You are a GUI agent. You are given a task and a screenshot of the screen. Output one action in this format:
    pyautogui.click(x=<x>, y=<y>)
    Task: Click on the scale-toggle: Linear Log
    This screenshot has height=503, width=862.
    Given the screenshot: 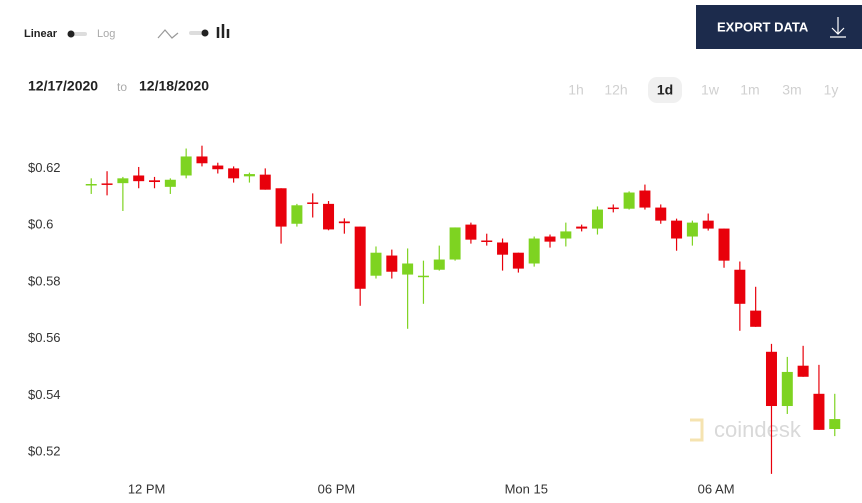 What is the action you would take?
    pyautogui.click(x=69, y=34)
    